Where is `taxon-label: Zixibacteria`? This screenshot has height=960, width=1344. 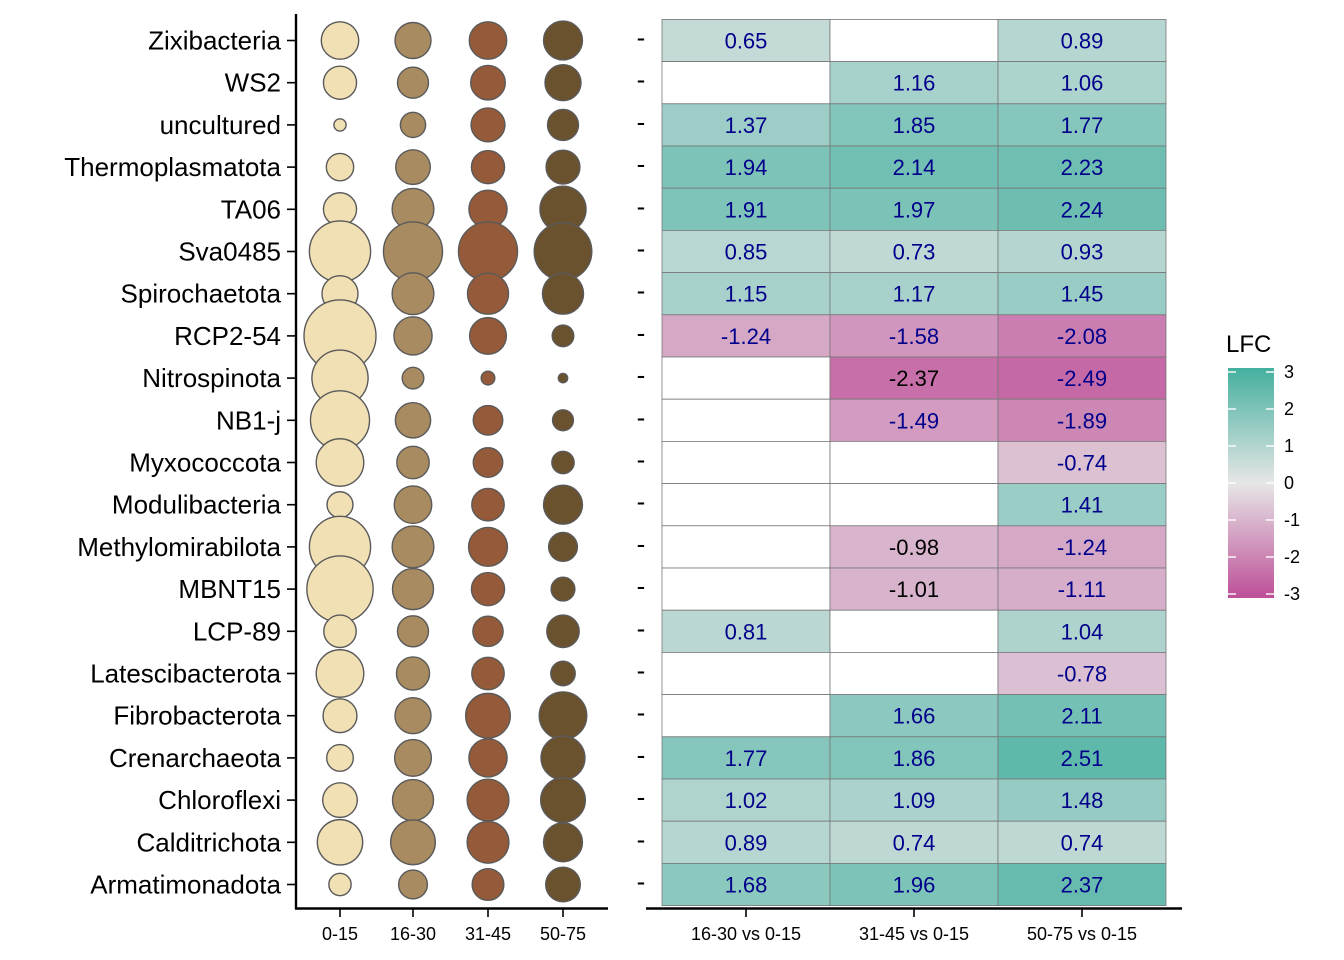 taxon-label: Zixibacteria is located at coordinates (214, 41).